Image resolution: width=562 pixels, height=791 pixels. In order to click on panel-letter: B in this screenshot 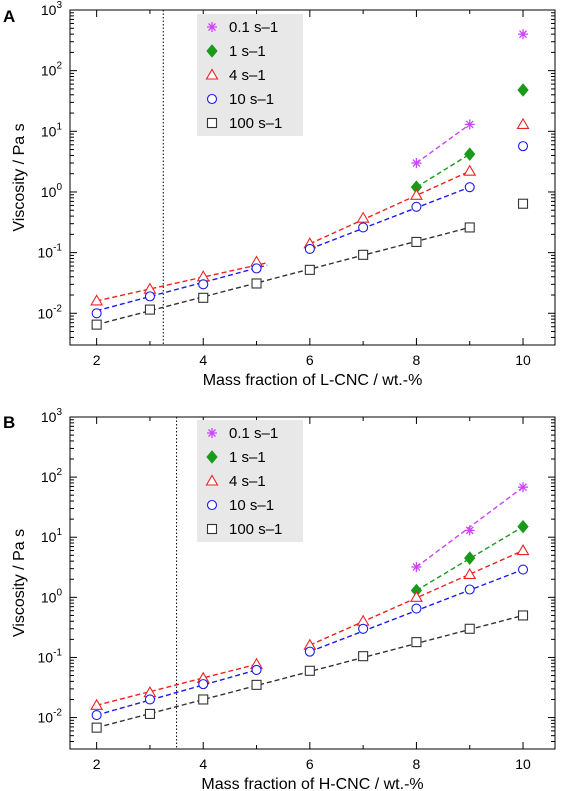, I will do `click(9, 422)`.